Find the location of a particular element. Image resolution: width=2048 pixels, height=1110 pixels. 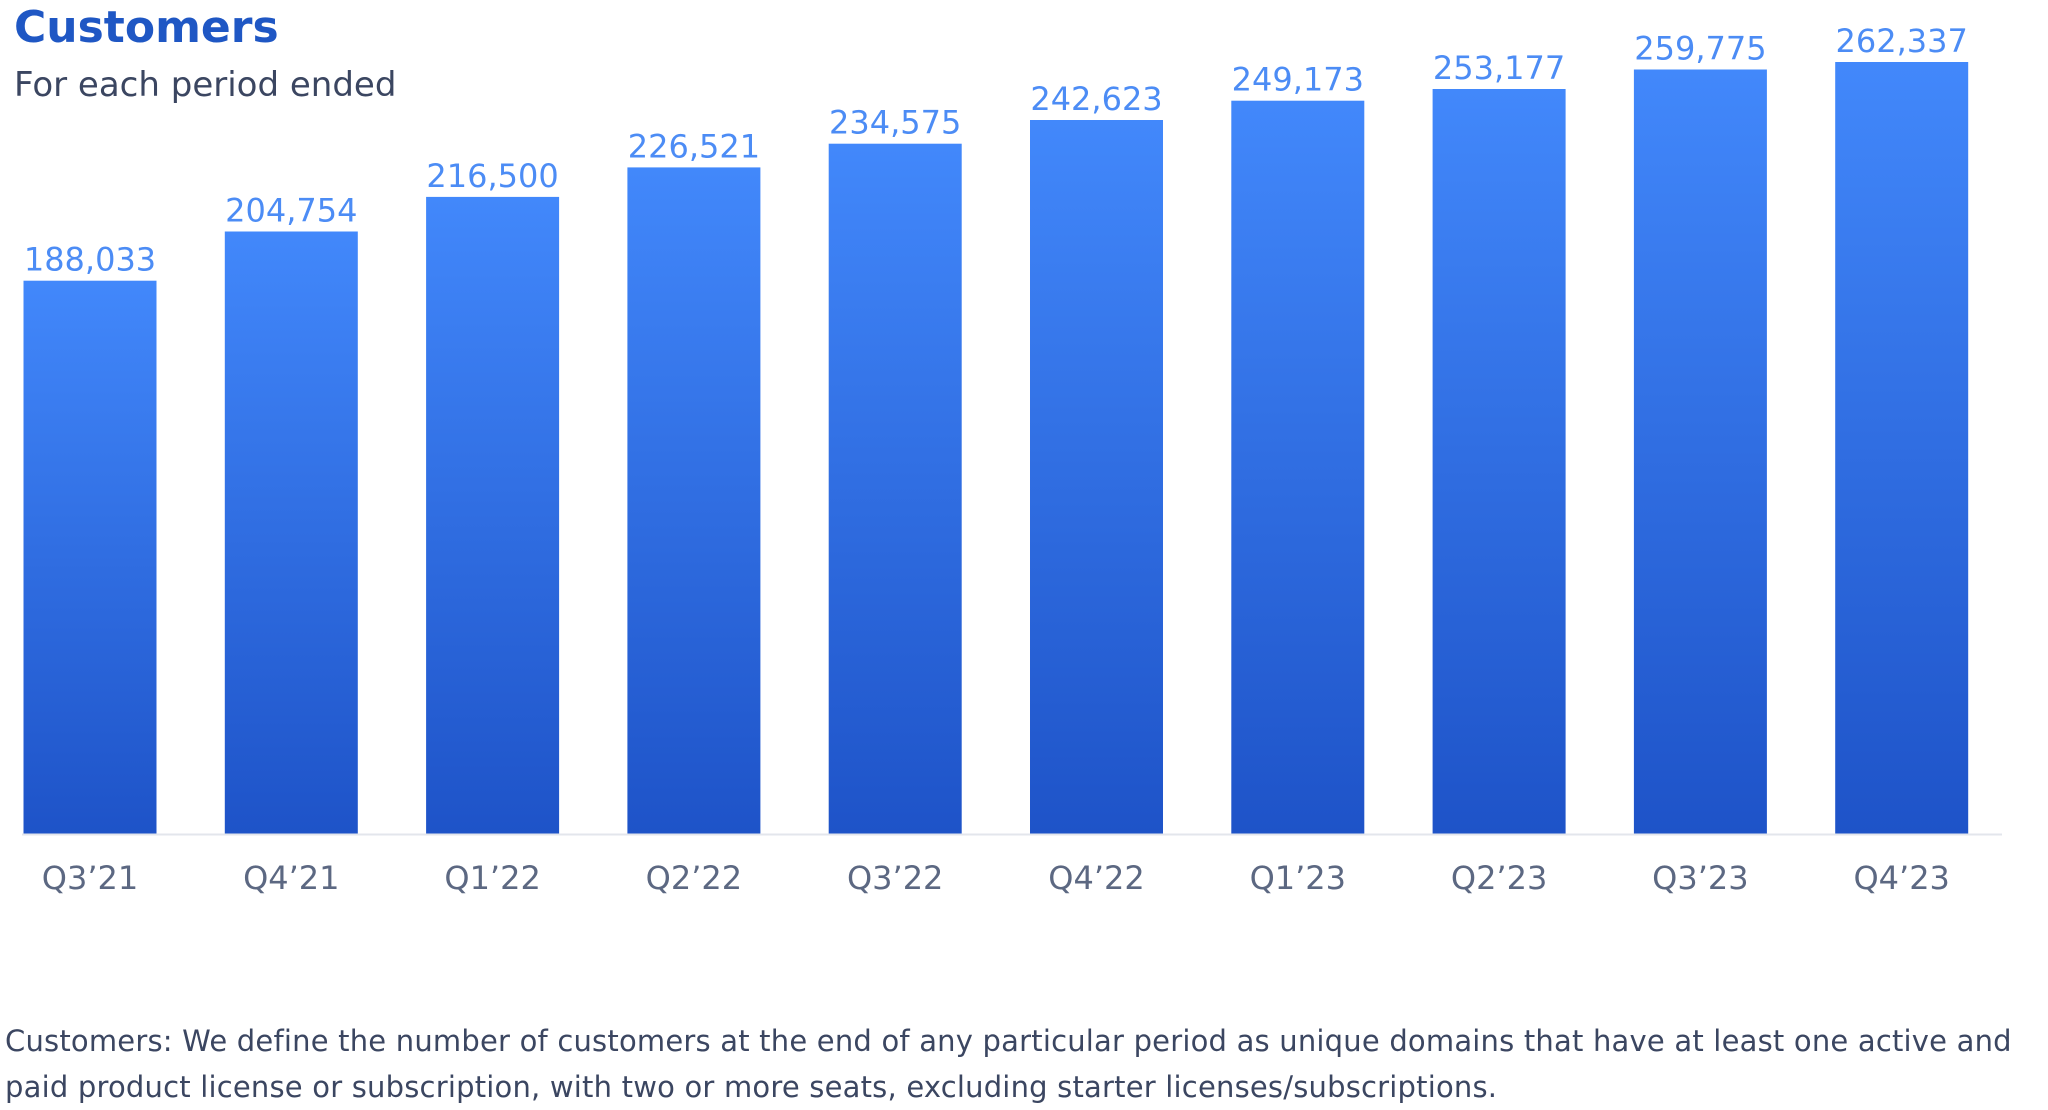

bar-value-label-6: 249,173 is located at coordinates (1298, 80).